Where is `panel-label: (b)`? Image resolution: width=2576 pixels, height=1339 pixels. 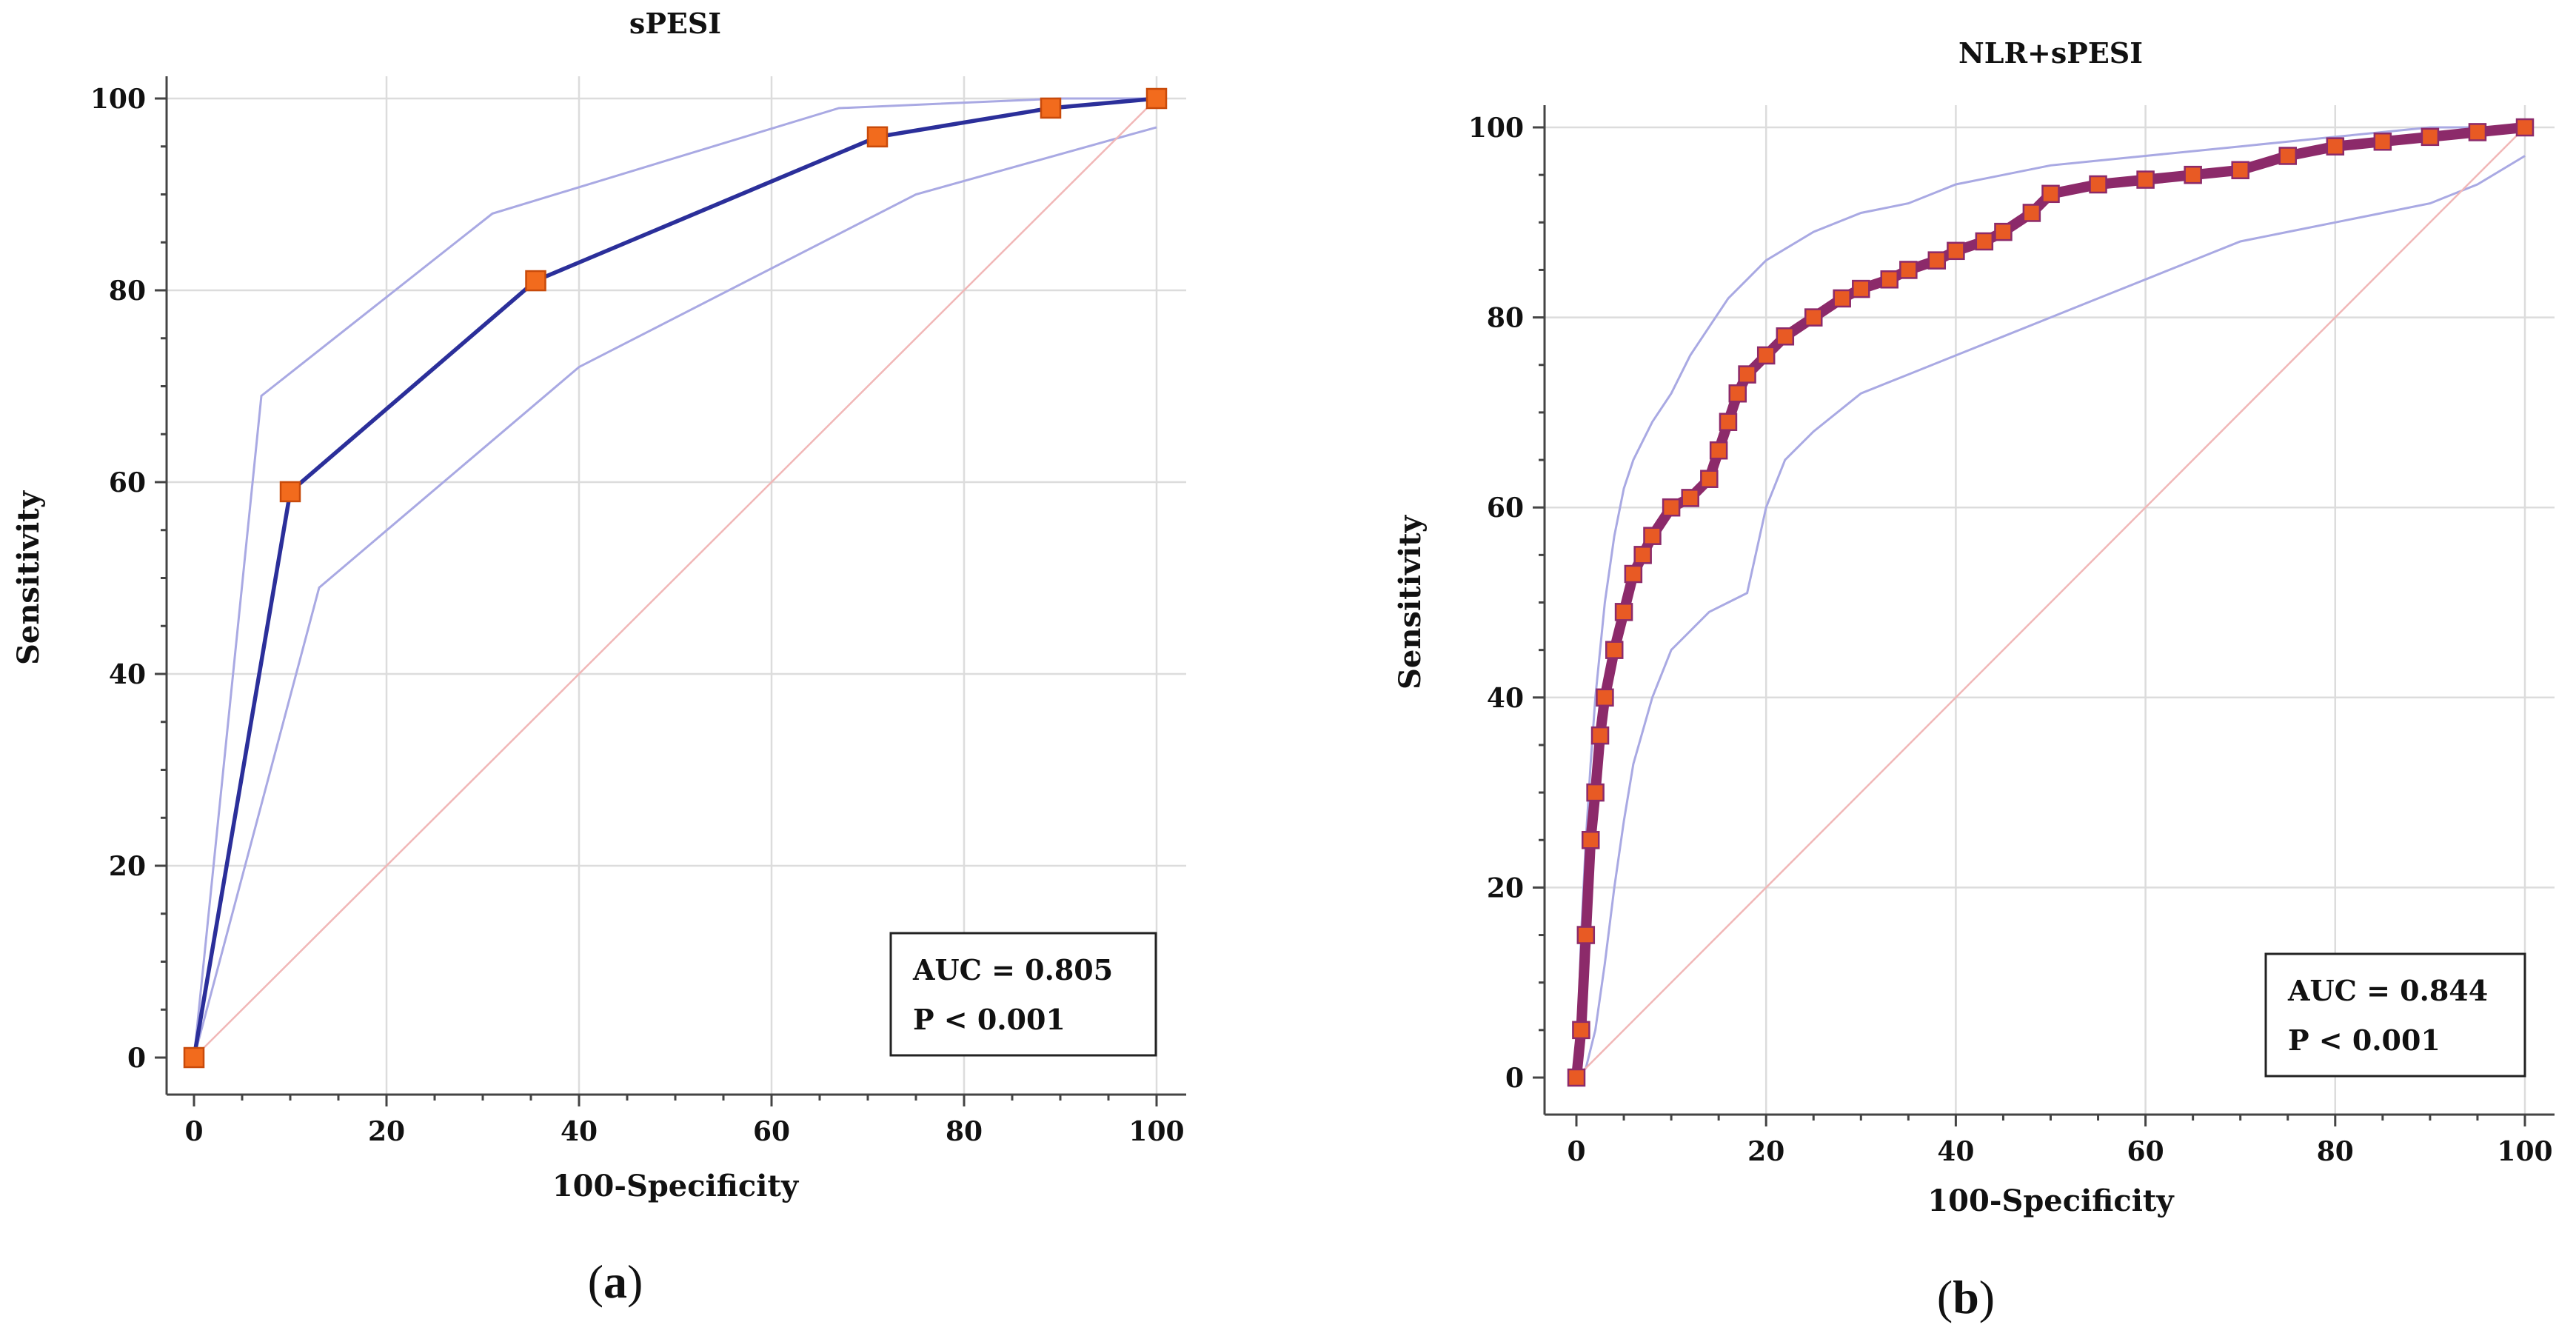
panel-label: (b) is located at coordinates (1966, 1297).